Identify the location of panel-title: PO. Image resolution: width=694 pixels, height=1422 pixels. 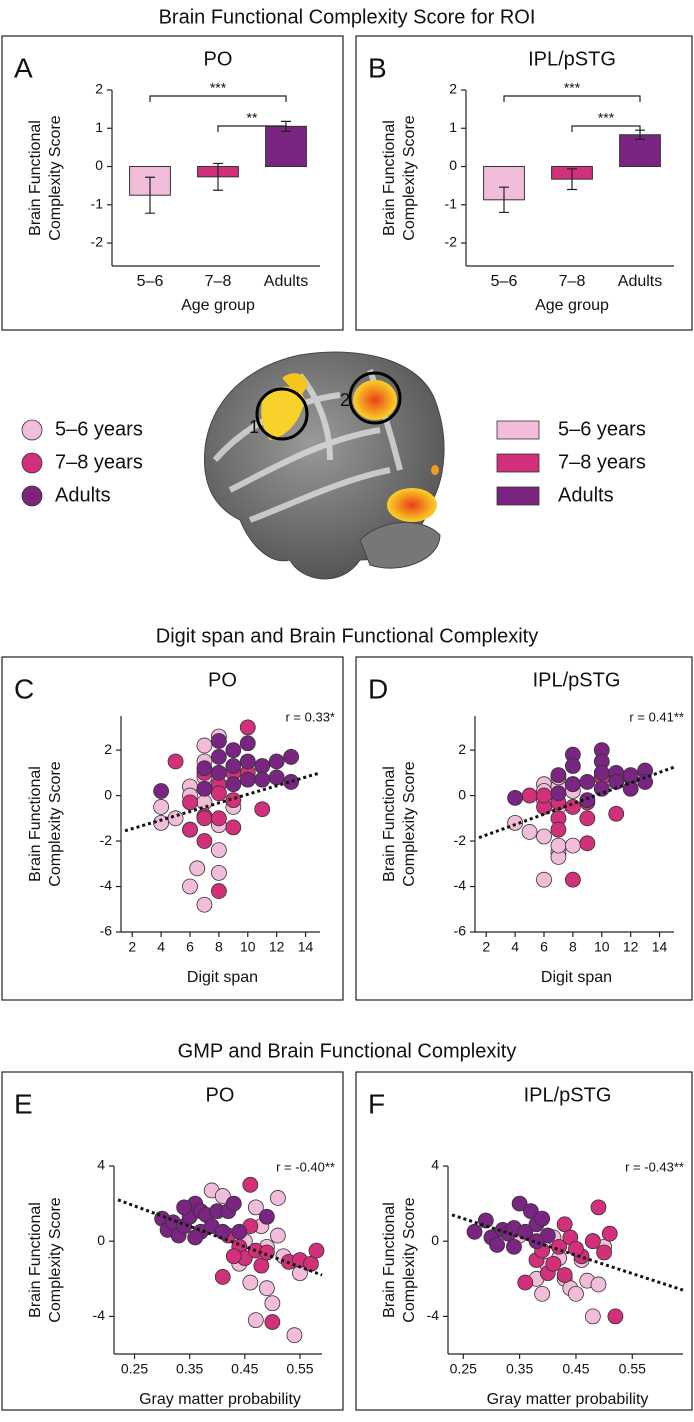
(218, 59).